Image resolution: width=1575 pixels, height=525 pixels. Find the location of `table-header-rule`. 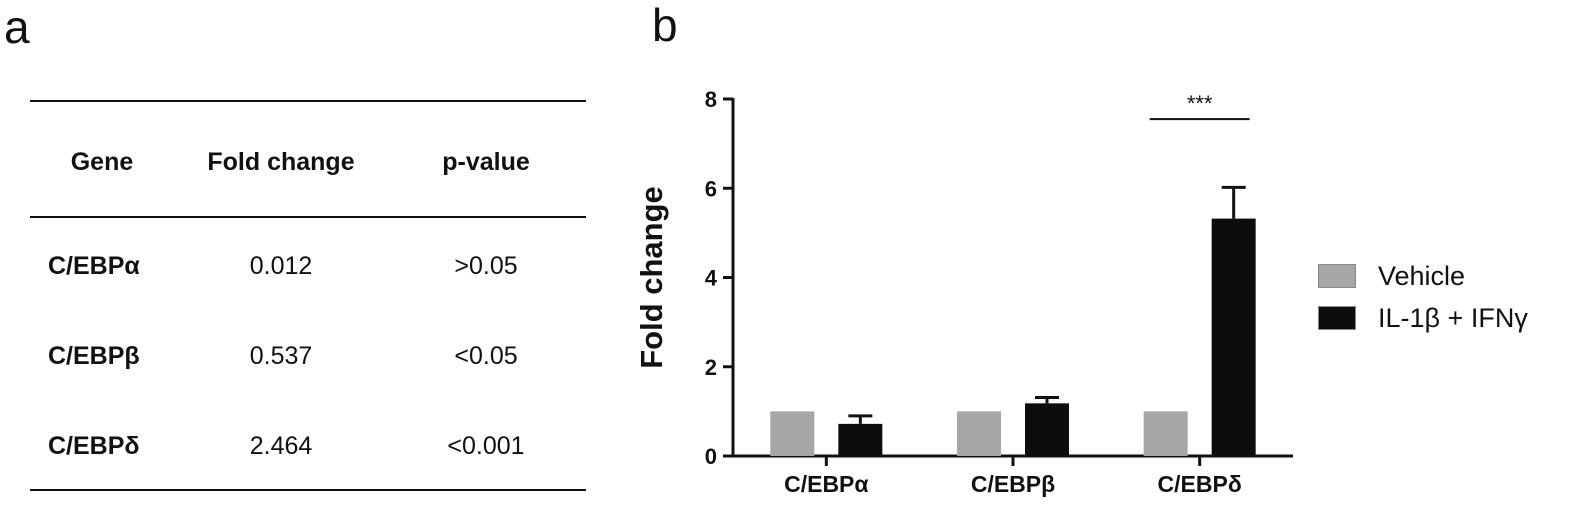

table-header-rule is located at coordinates (308, 217).